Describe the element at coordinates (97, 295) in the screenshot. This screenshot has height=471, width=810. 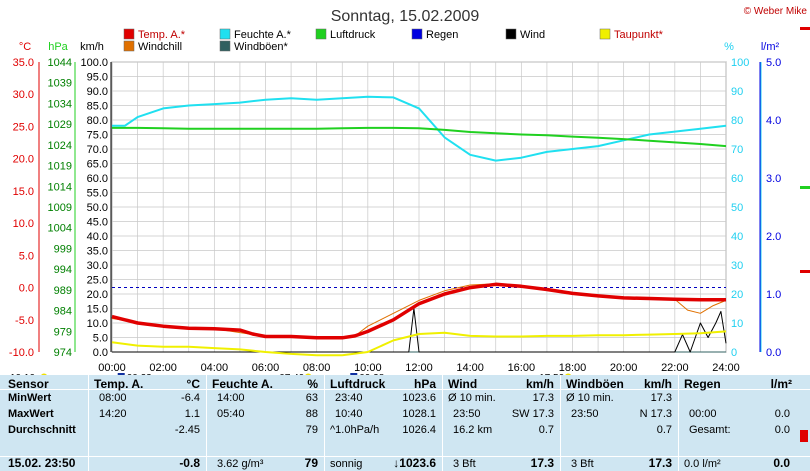
I see `kmh-tick: 20.0` at that location.